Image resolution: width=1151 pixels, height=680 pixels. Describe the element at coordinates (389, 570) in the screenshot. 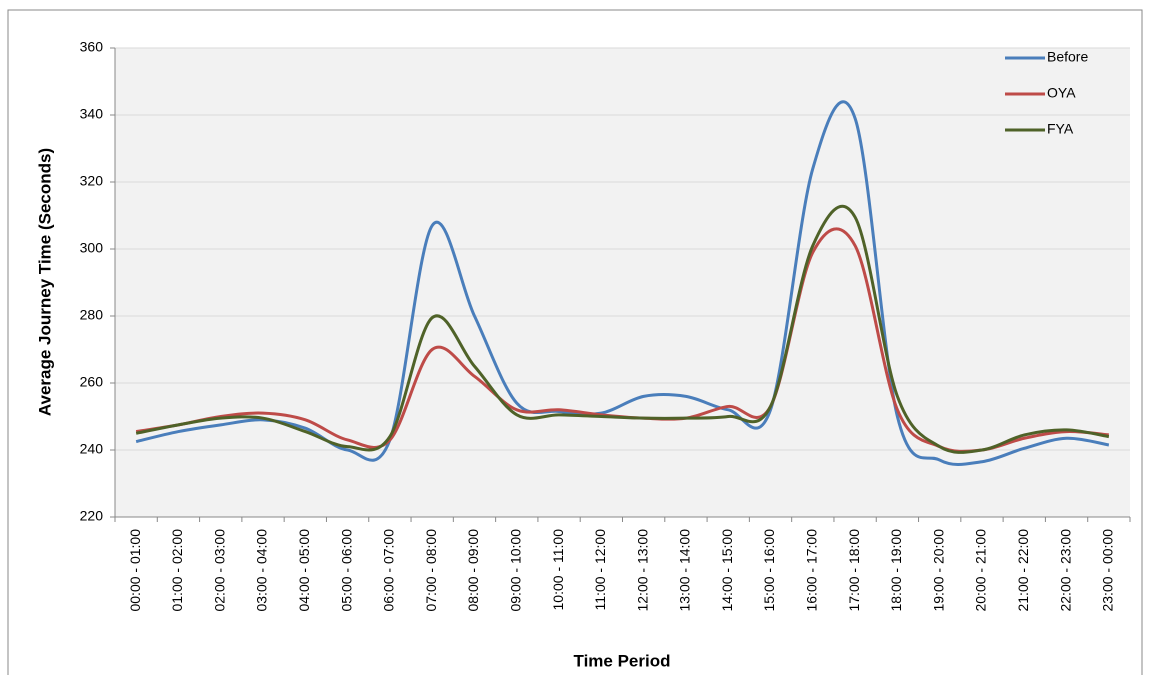

I see `x-tick-label: 06:00 - 07:00` at that location.